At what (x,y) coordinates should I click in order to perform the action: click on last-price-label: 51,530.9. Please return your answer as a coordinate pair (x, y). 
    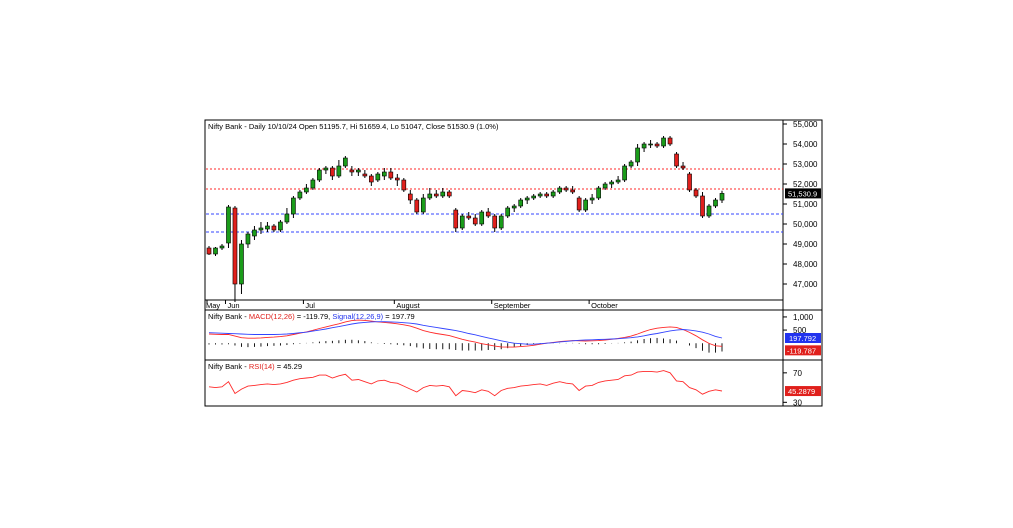
    Looking at the image, I should click on (802, 193).